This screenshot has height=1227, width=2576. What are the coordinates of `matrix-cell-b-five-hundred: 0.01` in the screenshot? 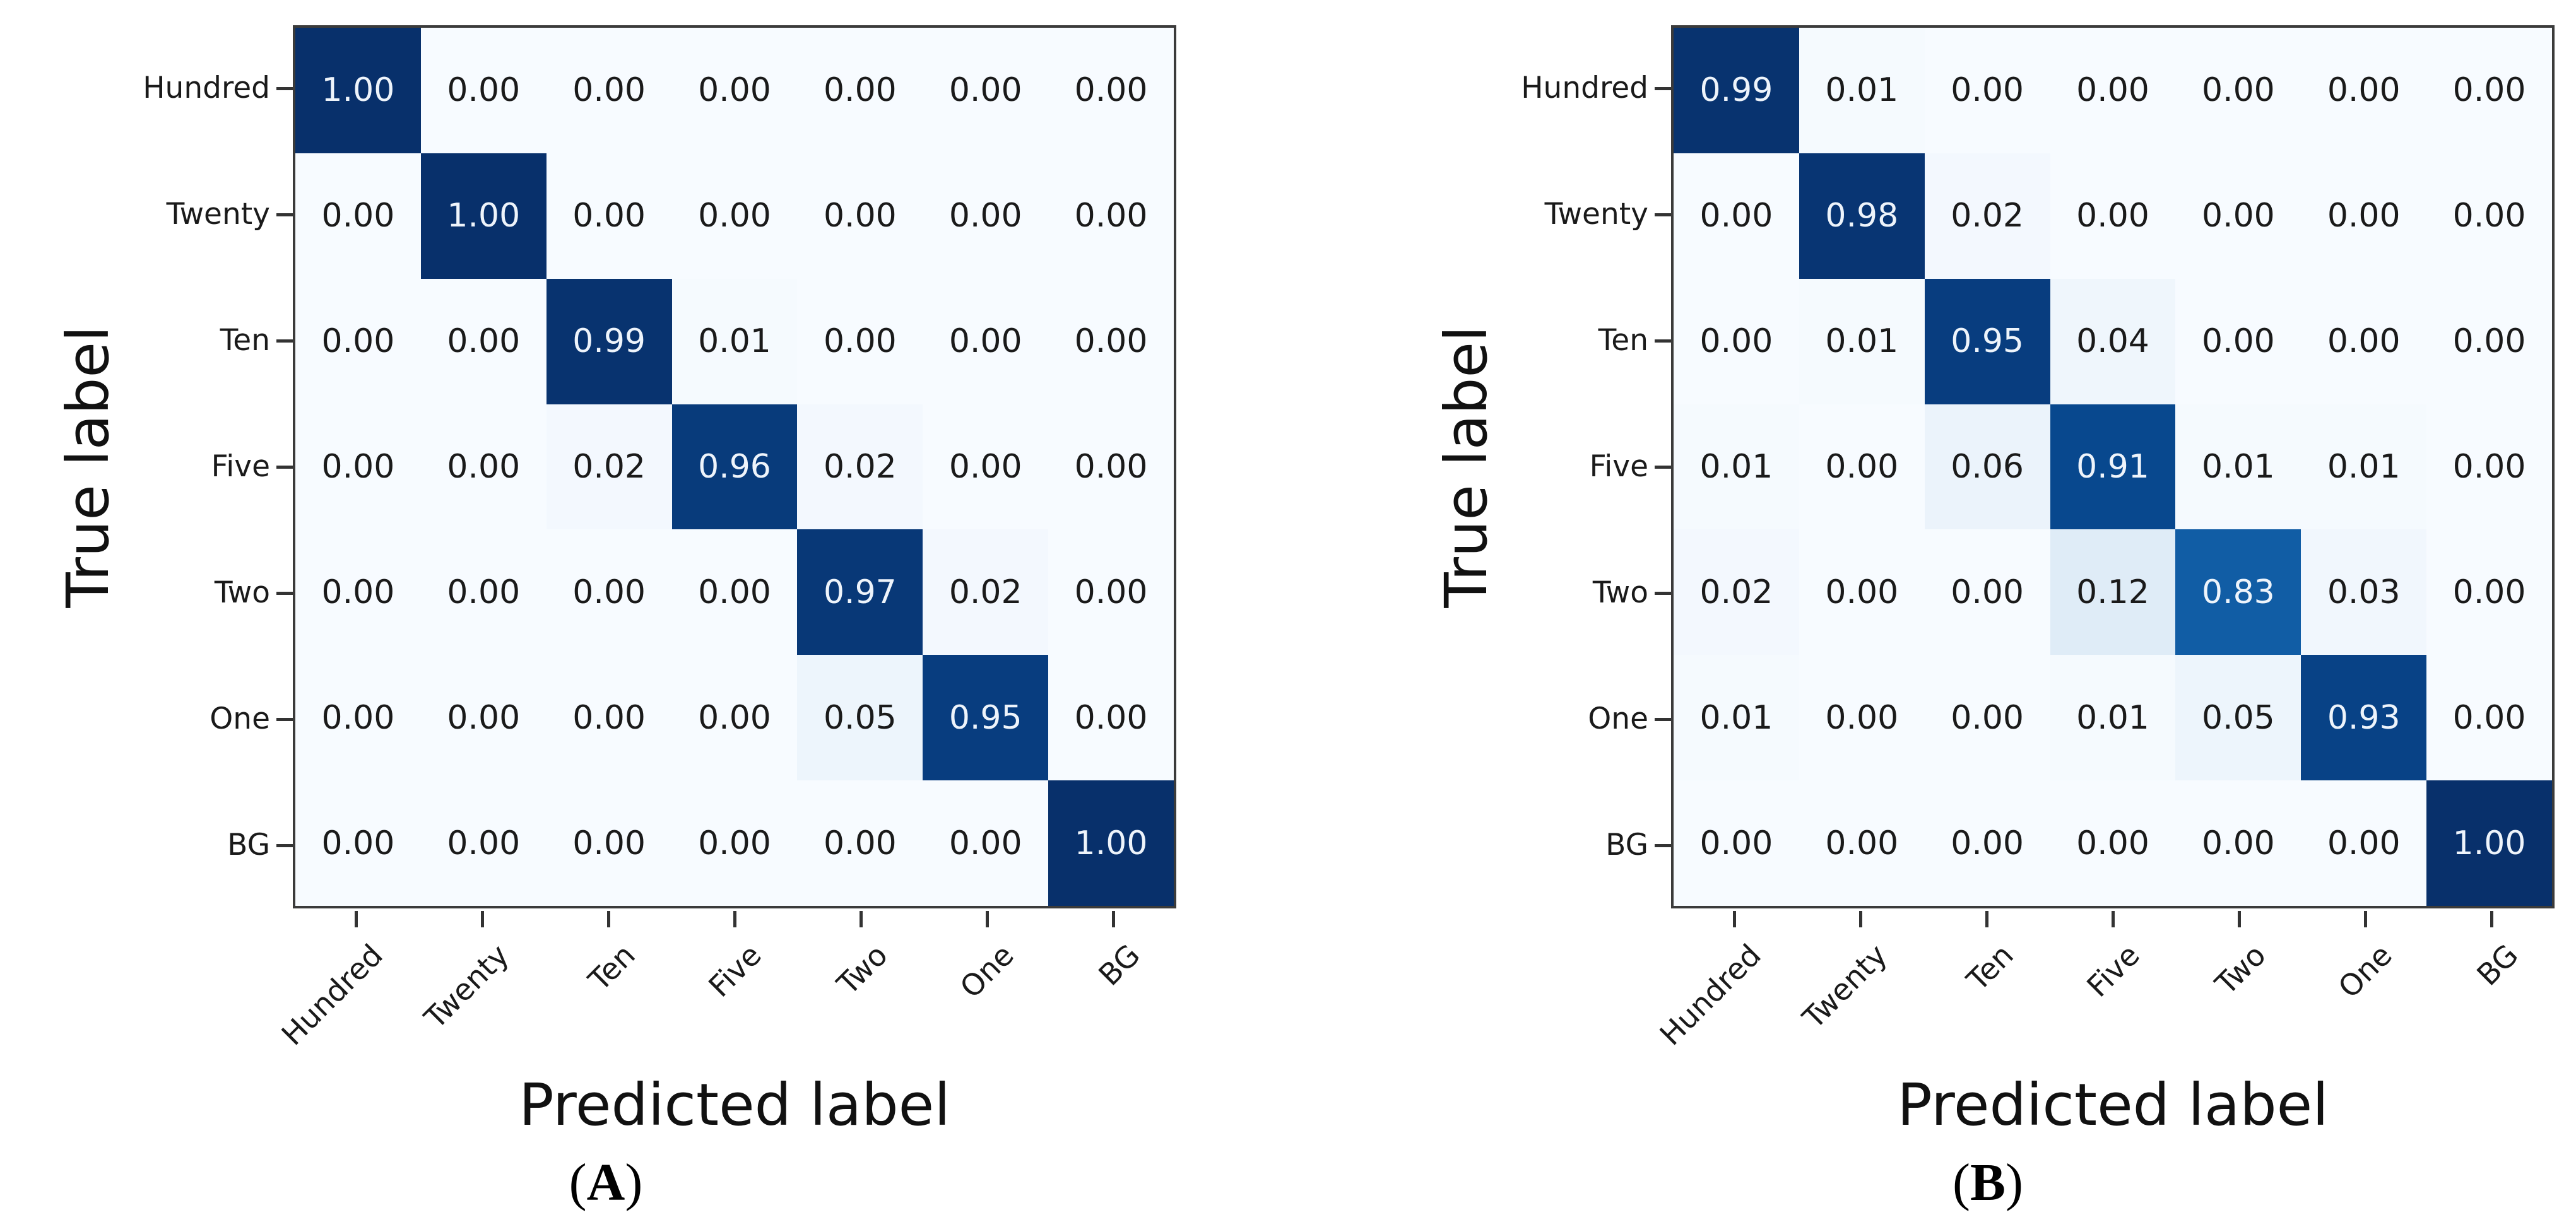 It's located at (1736, 467).